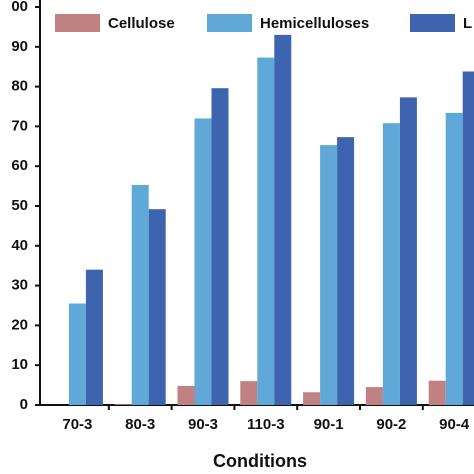 This screenshot has height=474, width=474. What do you see at coordinates (203, 424) in the screenshot?
I see `x-tick-label: 90-3` at bounding box center [203, 424].